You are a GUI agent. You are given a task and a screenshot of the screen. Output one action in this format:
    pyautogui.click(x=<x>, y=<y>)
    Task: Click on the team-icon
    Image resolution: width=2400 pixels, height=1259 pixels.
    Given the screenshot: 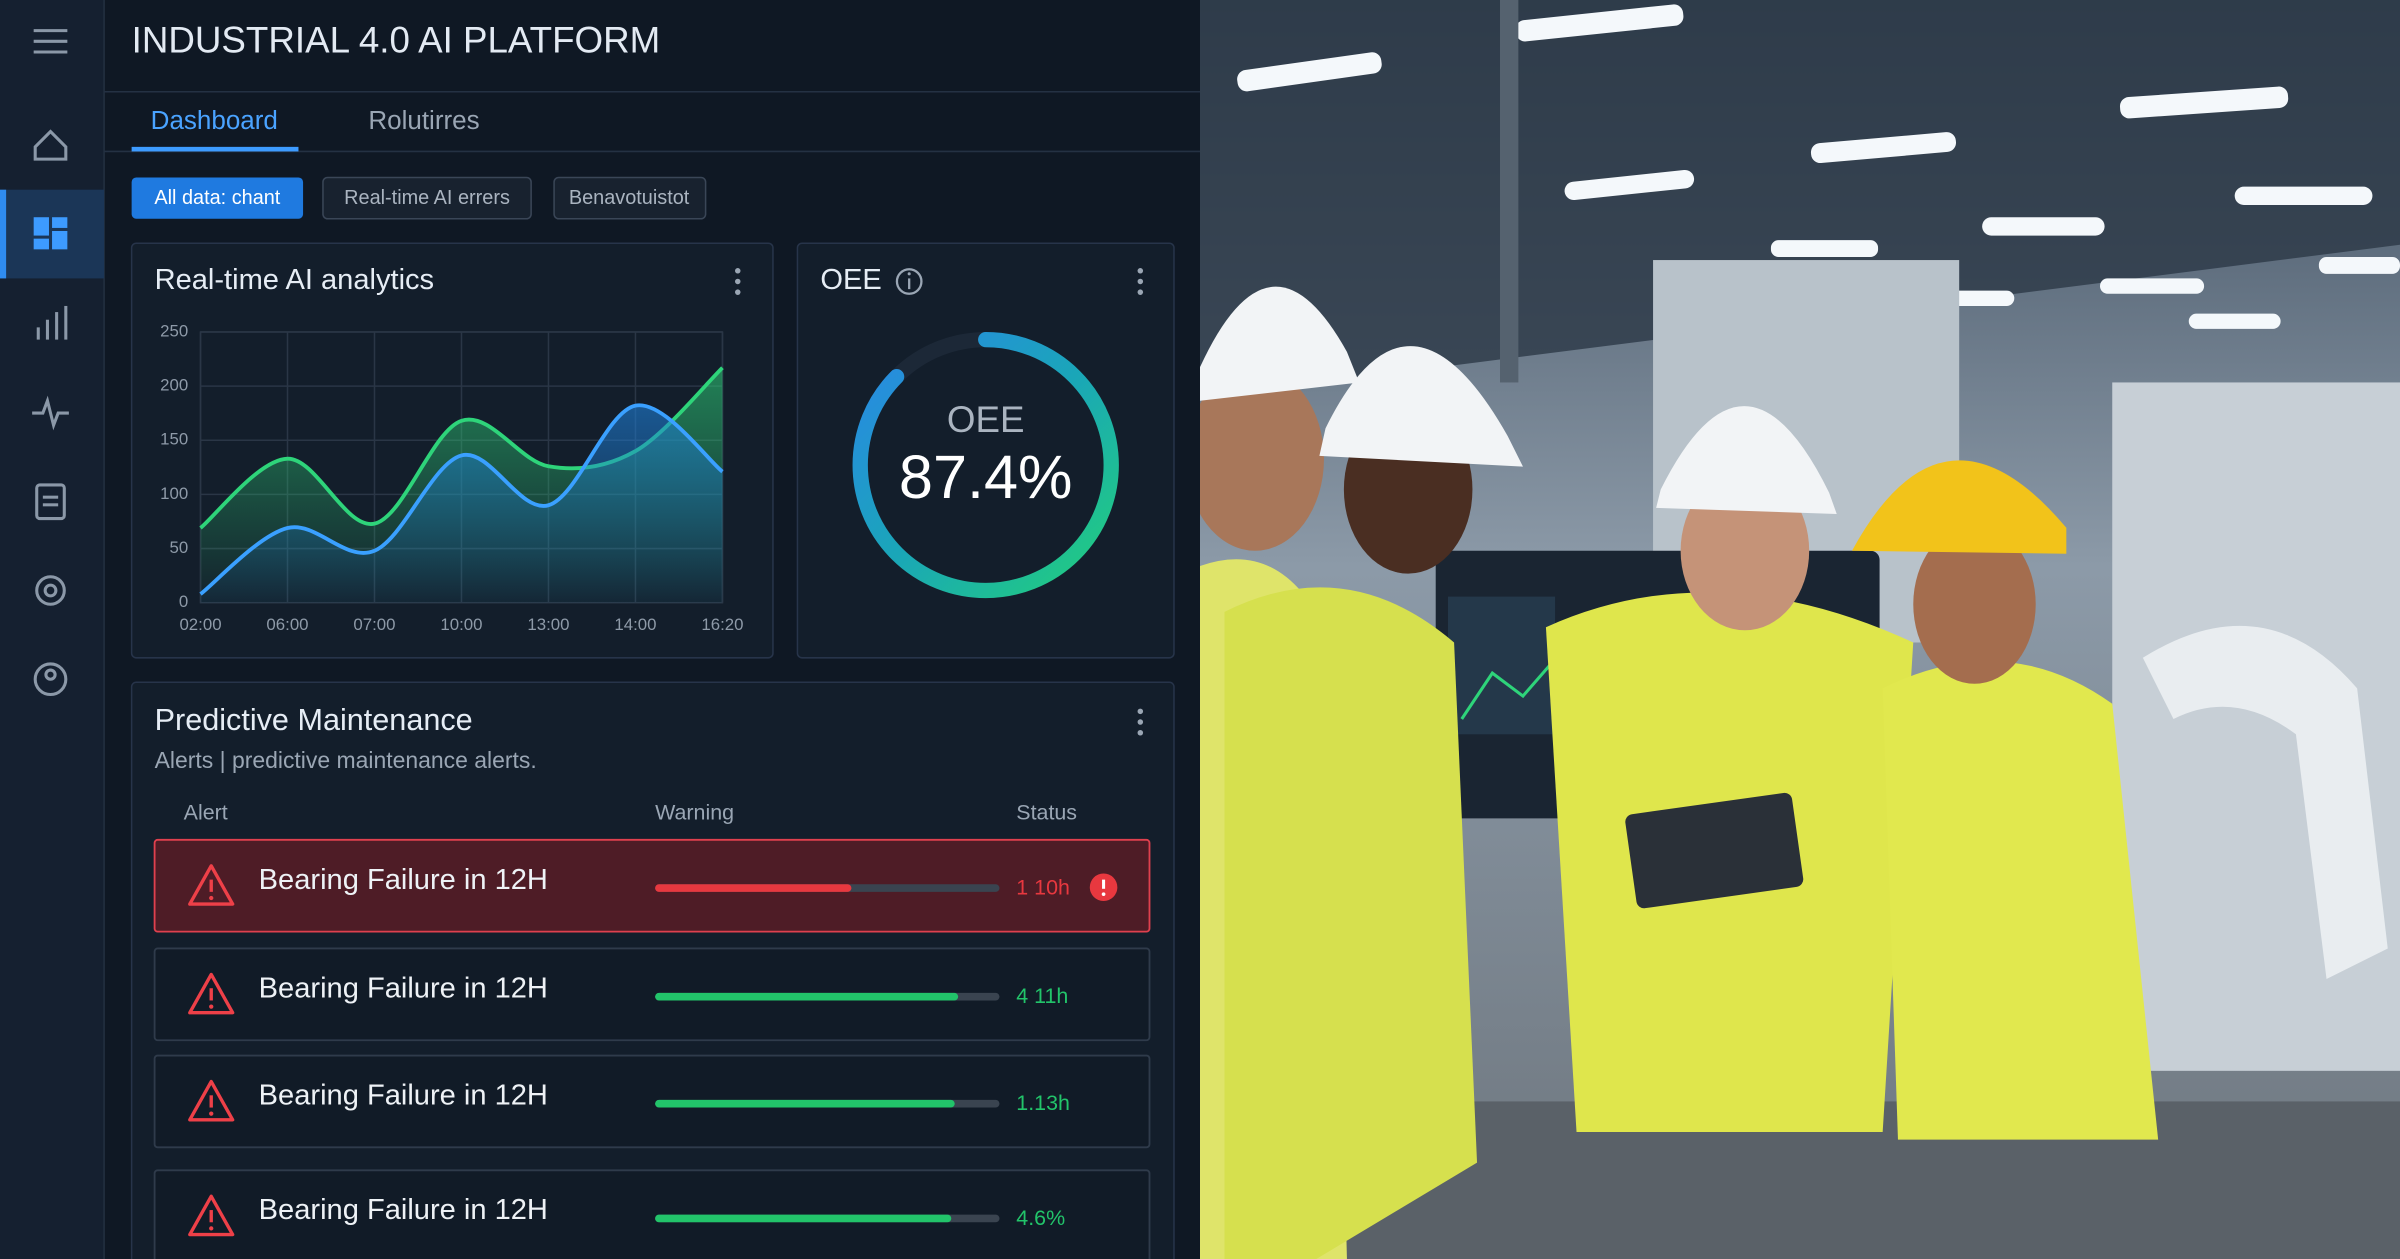 What is the action you would take?
    pyautogui.click(x=50, y=679)
    